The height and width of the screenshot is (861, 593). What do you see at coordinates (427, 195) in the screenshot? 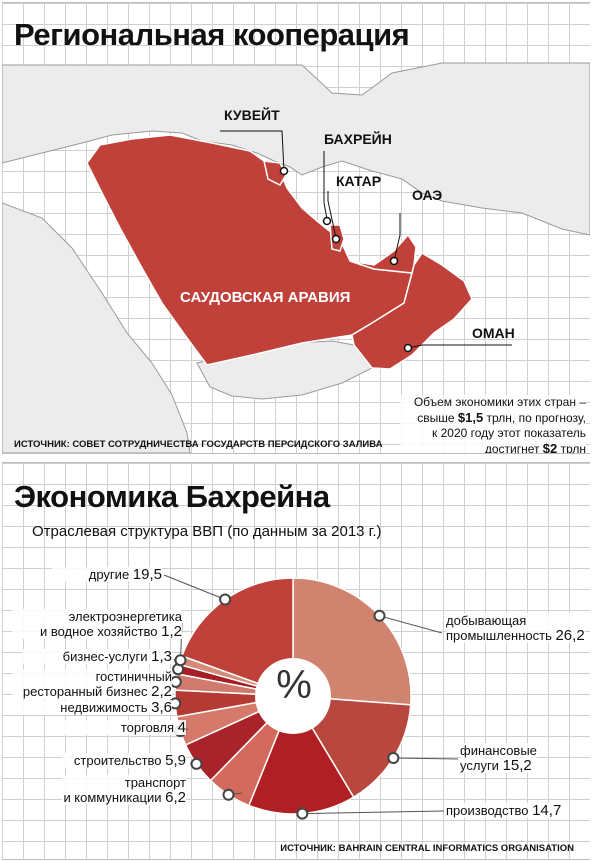
I see `uae-label: ОАЭ` at bounding box center [427, 195].